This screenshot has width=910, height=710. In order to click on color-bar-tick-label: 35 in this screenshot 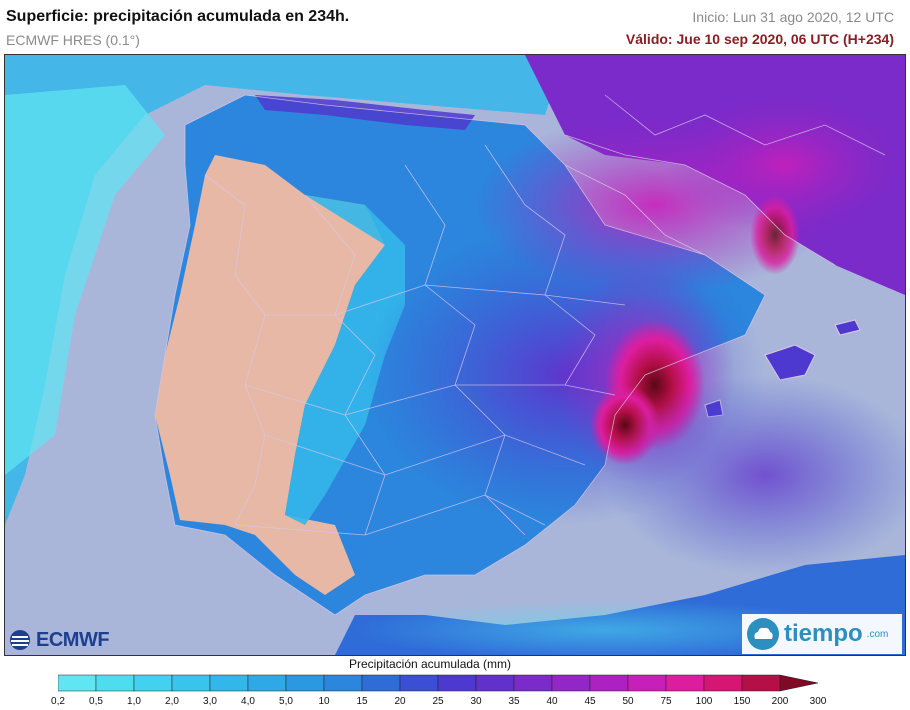, I will do `click(514, 701)`.